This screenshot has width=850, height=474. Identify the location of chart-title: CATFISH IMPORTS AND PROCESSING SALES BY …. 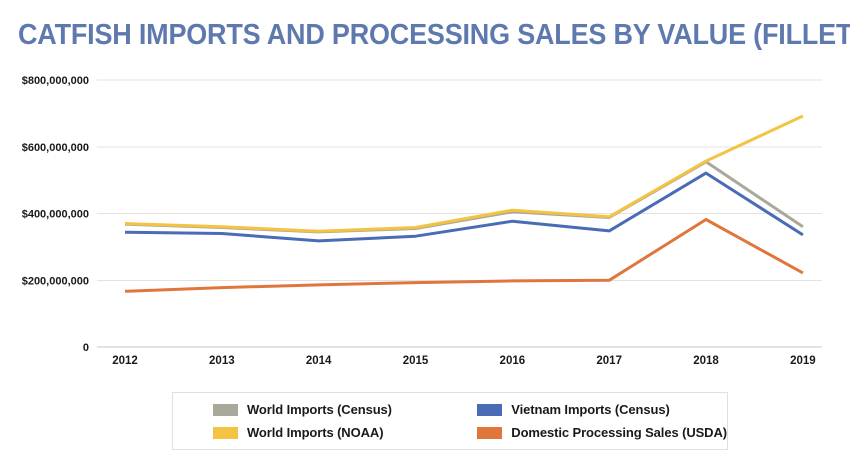
(434, 35).